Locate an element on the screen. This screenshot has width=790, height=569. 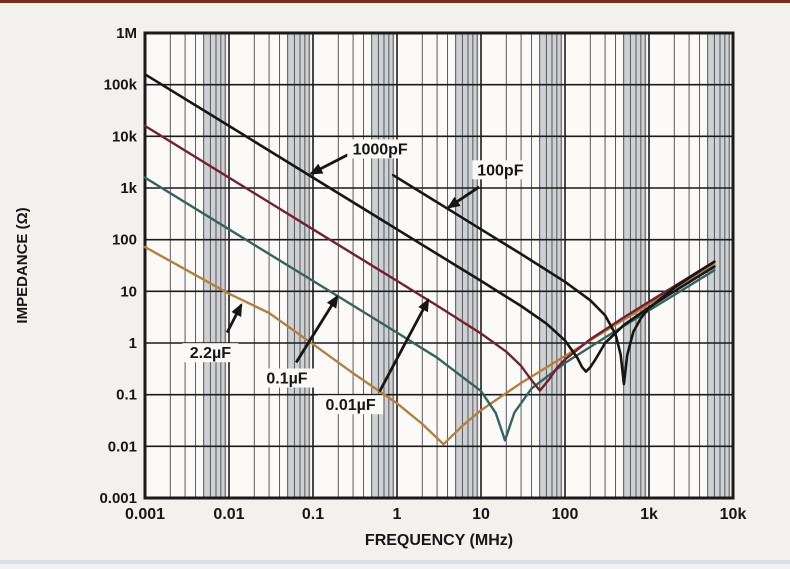
x-tick-label: 0.001 is located at coordinates (145, 514).